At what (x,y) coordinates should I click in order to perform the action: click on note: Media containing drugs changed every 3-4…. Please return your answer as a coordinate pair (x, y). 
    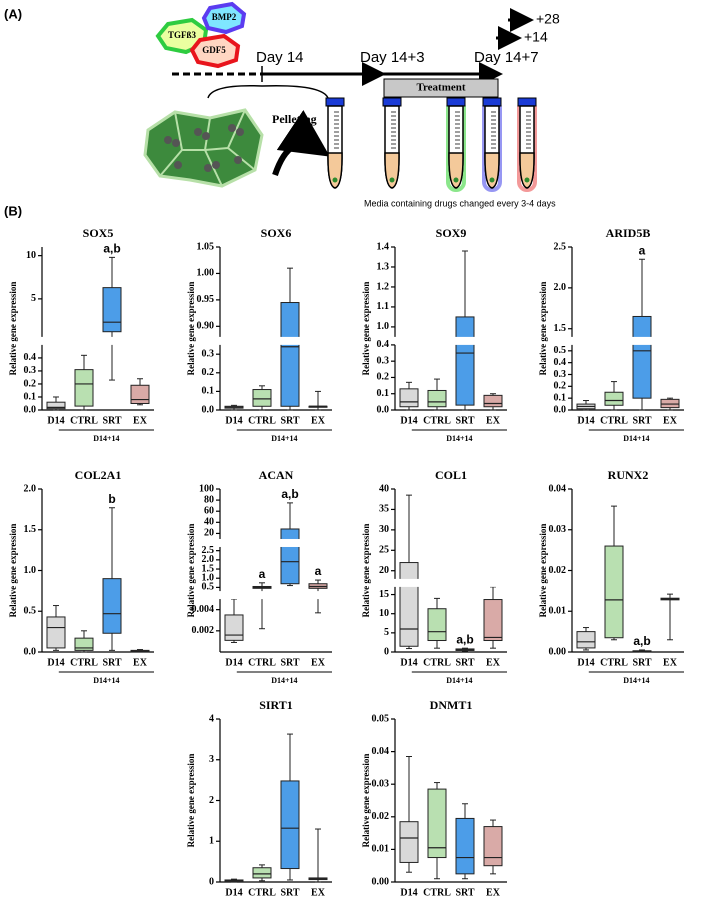
    Looking at the image, I should click on (460, 203).